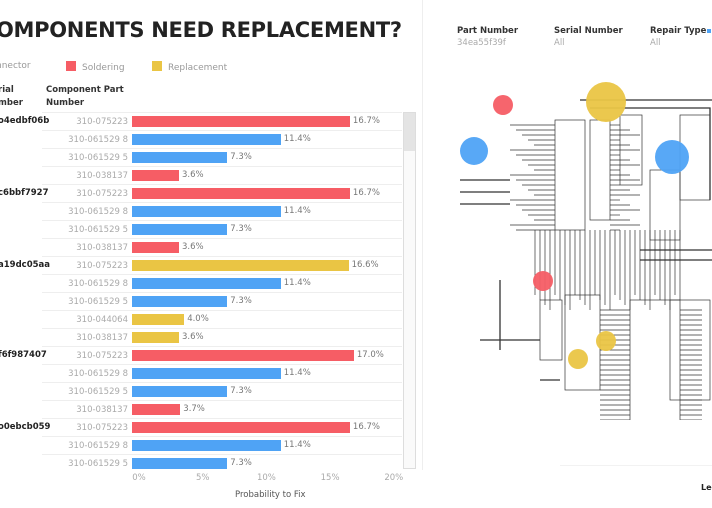 The height and width of the screenshot is (508, 712). What do you see at coordinates (636, 465) in the screenshot?
I see `divider` at bounding box center [636, 465].